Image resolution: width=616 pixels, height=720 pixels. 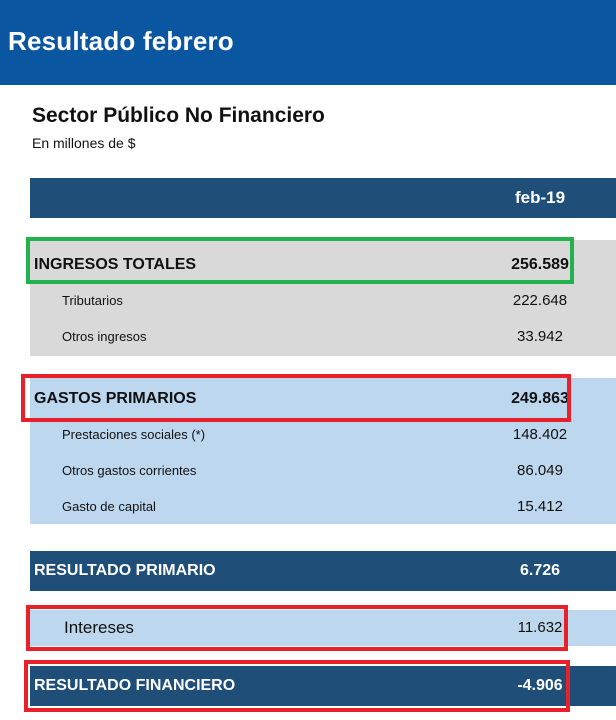 I want to click on resultado-financiero-inner: RESULTADO FINANCIERO -4.906, so click(x=323, y=686).